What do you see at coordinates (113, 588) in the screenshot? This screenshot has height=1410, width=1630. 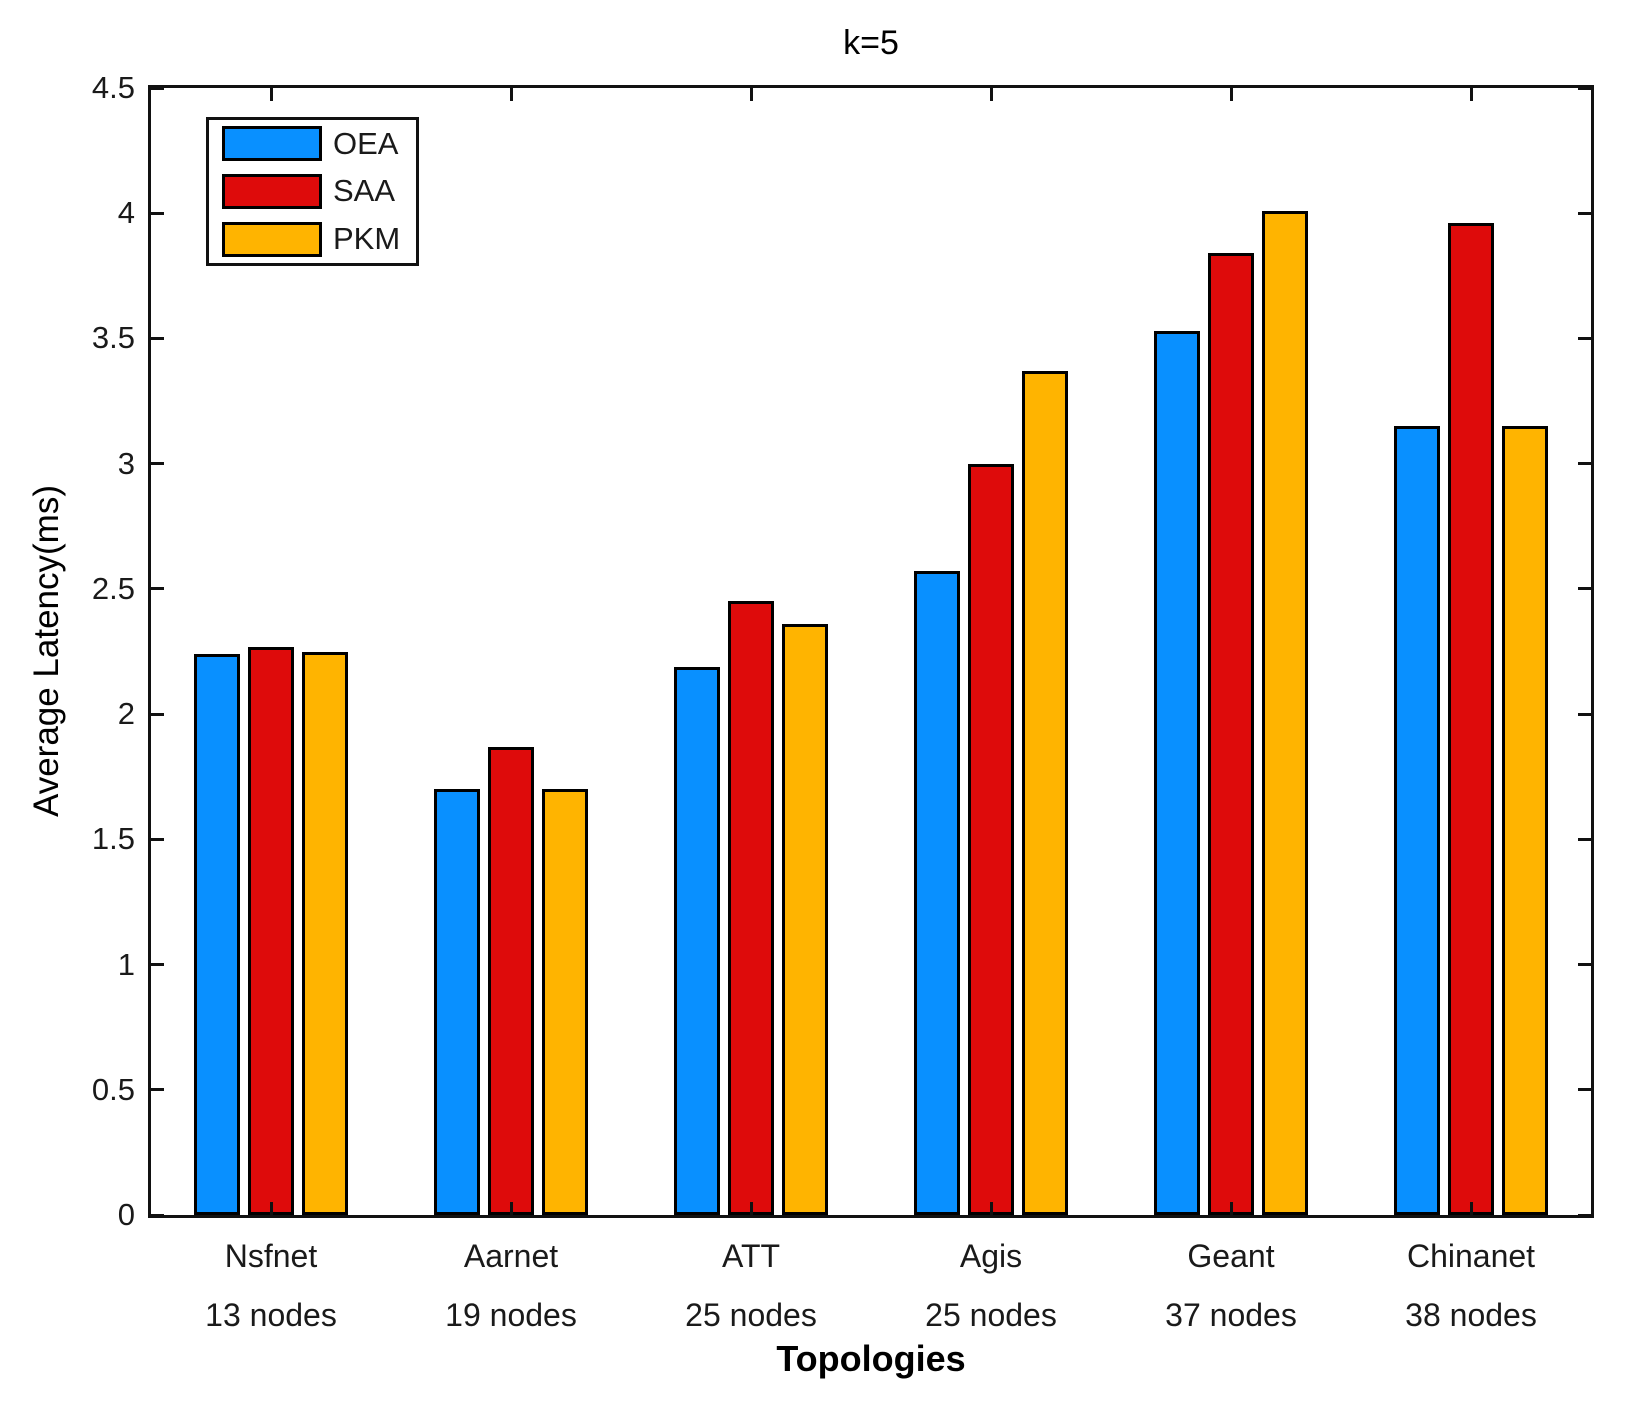 I see `y-tick-label: 2.5` at bounding box center [113, 588].